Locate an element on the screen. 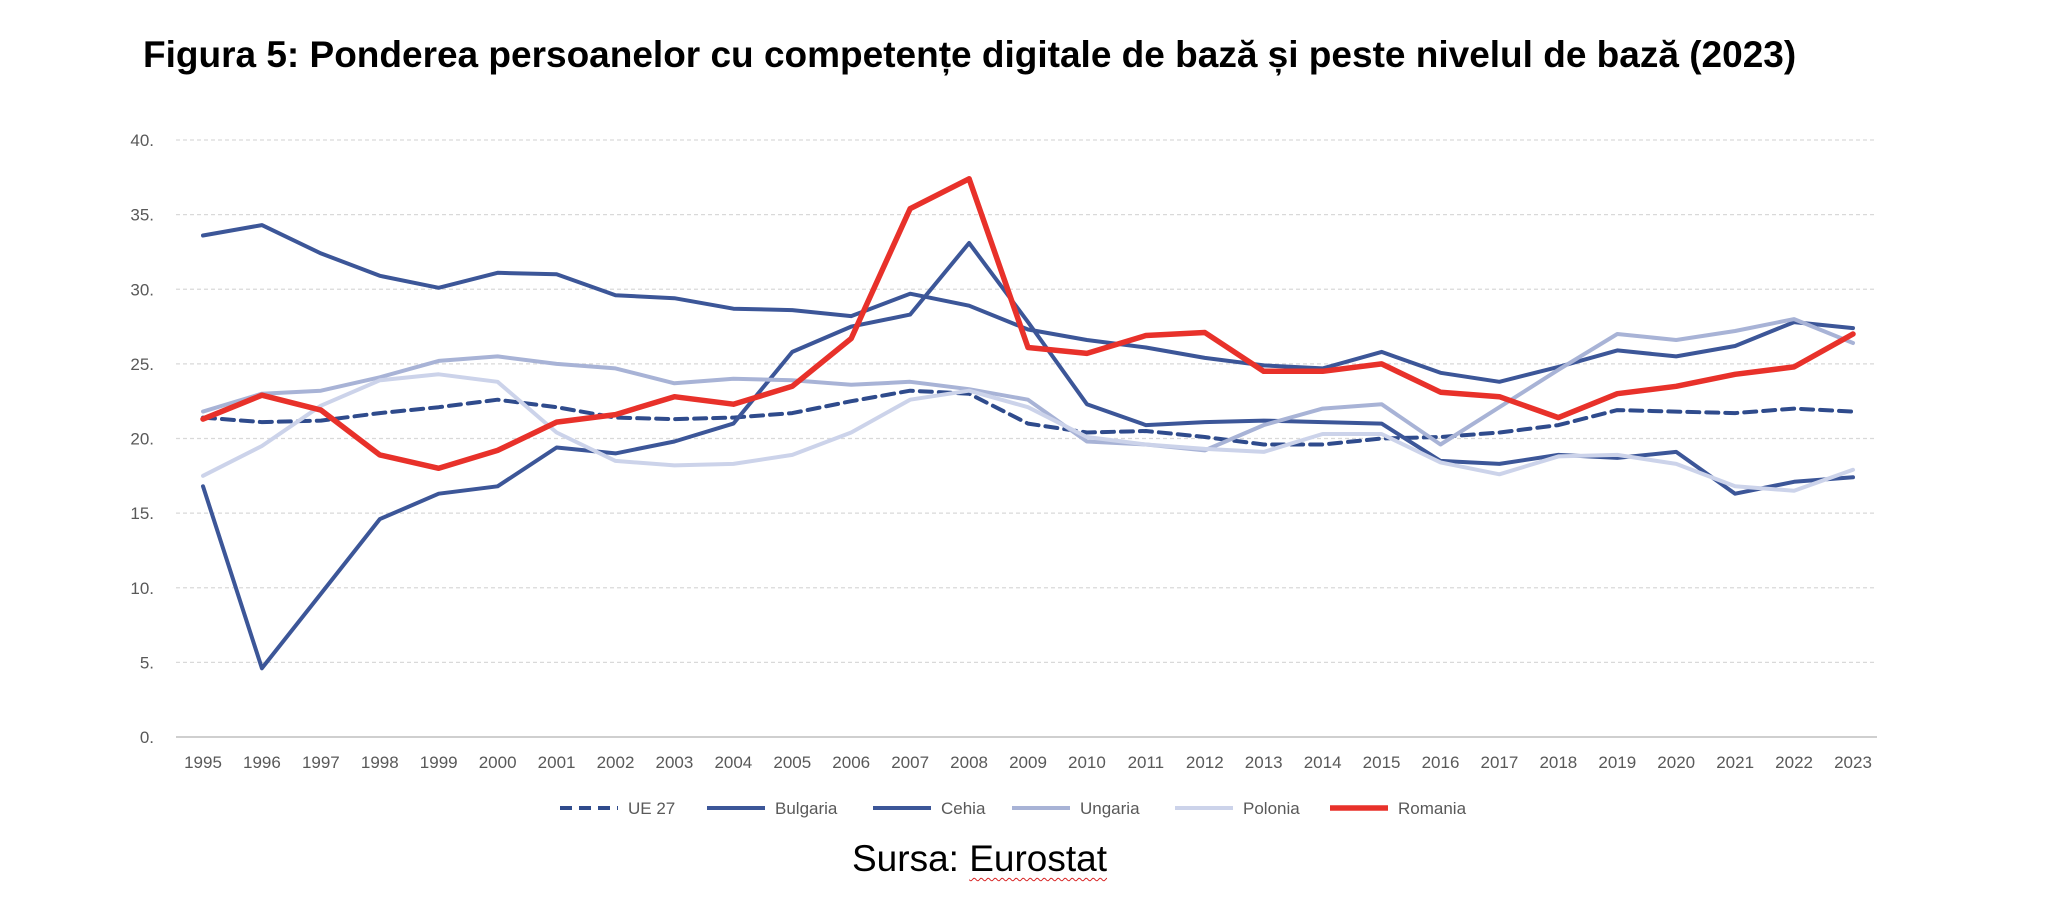  x-tick-label: 2012 is located at coordinates (1205, 762).